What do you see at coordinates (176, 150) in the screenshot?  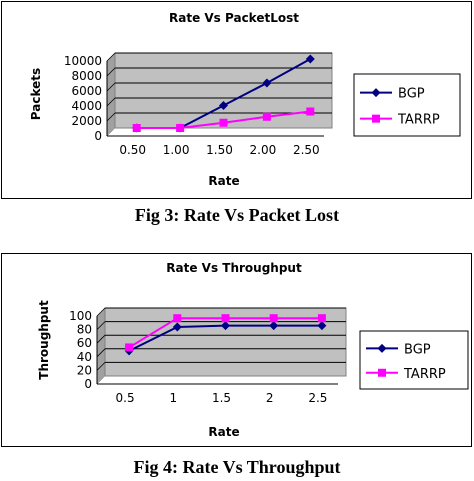 I see `x-tick-label: 1.00` at bounding box center [176, 150].